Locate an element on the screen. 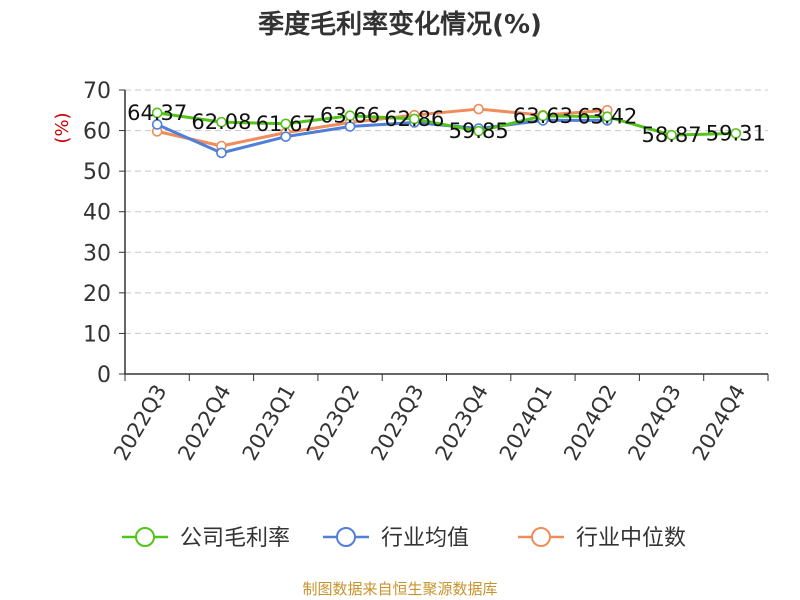 The image size is (800, 600). legend-label: 公司毛利率 is located at coordinates (235, 538).